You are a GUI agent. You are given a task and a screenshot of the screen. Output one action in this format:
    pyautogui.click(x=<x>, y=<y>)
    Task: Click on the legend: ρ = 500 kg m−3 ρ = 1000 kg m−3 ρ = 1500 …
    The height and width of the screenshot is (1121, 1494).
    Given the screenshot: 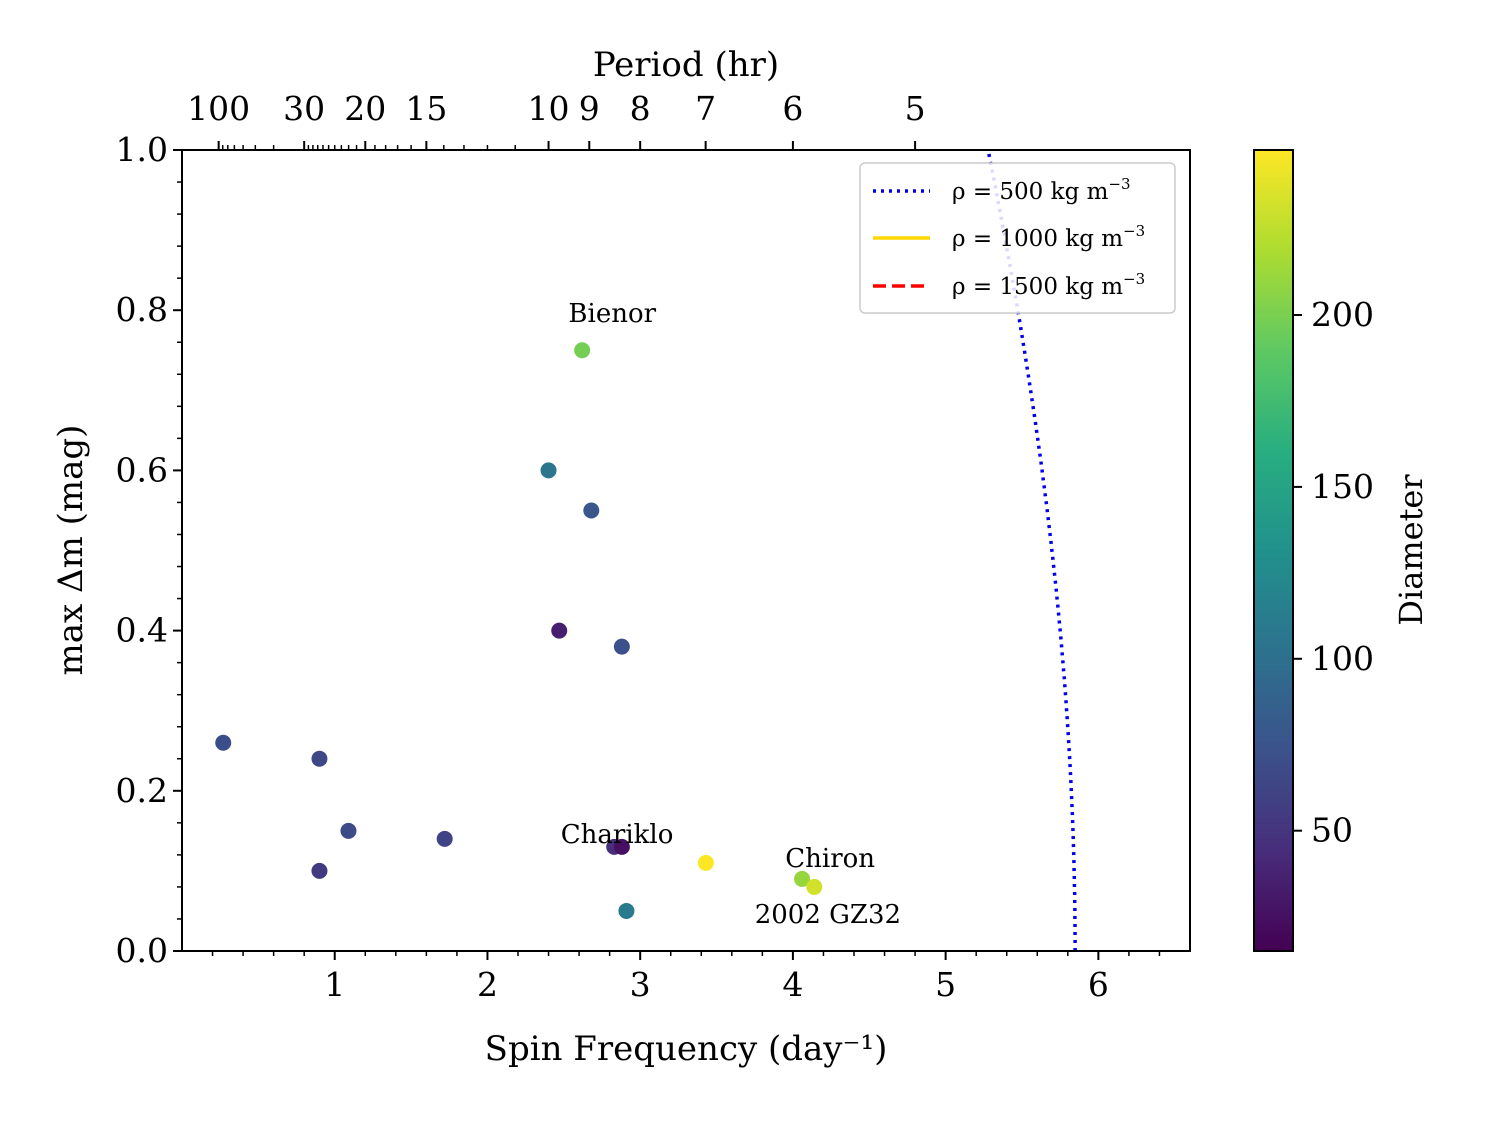 What is the action you would take?
    pyautogui.click(x=1017, y=238)
    